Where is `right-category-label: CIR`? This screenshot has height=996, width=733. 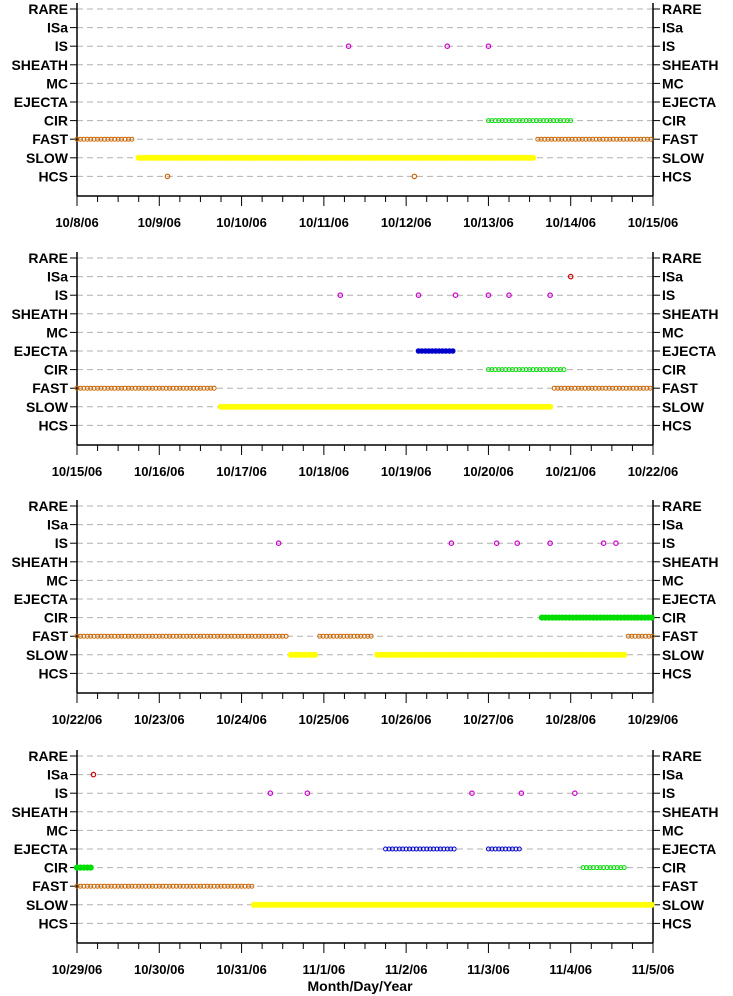 right-category-label: CIR is located at coordinates (674, 868).